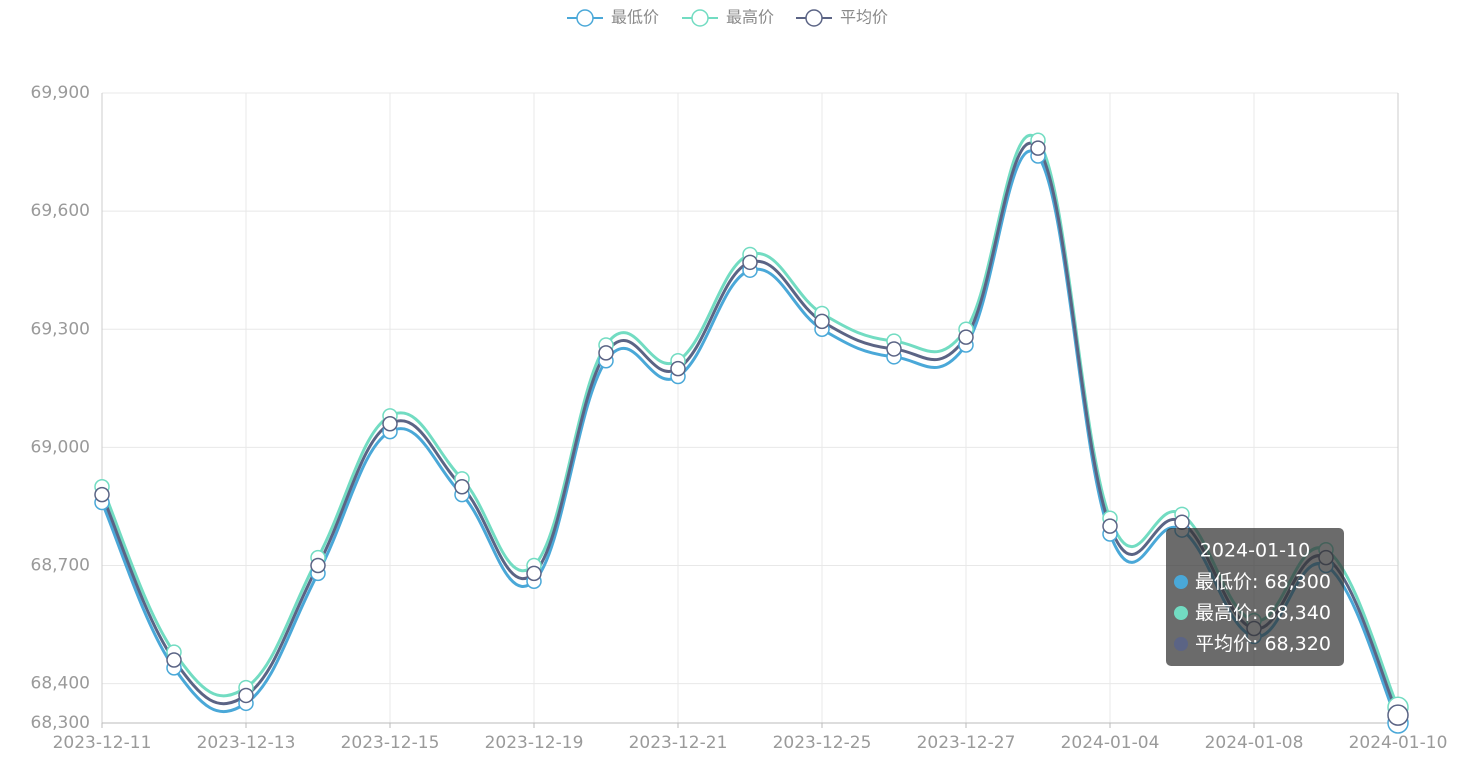 This screenshot has height=757, width=1476. Describe the element at coordinates (60, 566) in the screenshot. I see `y-tick-label: 68,700` at that location.